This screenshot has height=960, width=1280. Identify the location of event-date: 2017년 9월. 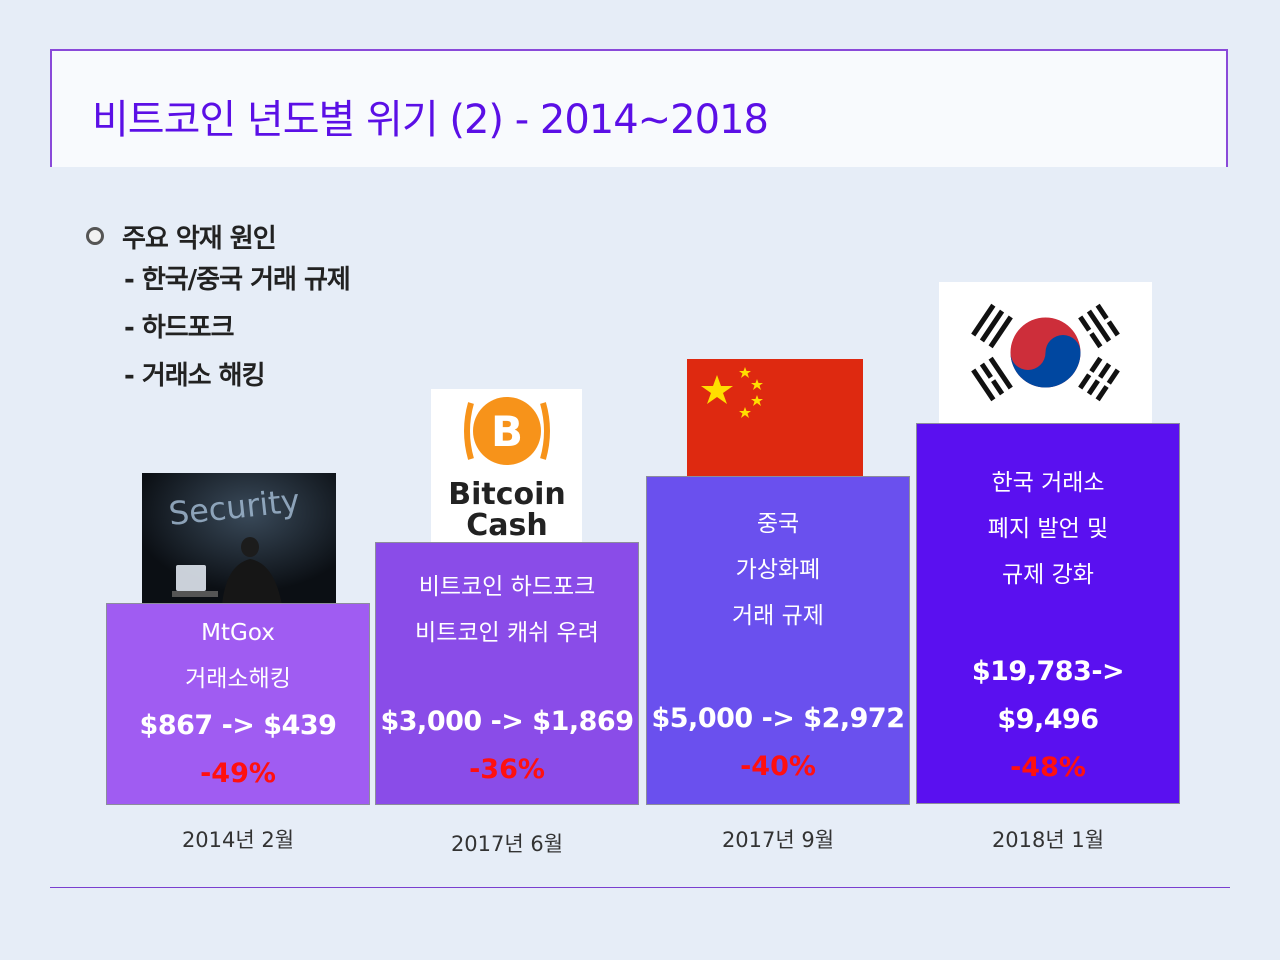
(778, 840).